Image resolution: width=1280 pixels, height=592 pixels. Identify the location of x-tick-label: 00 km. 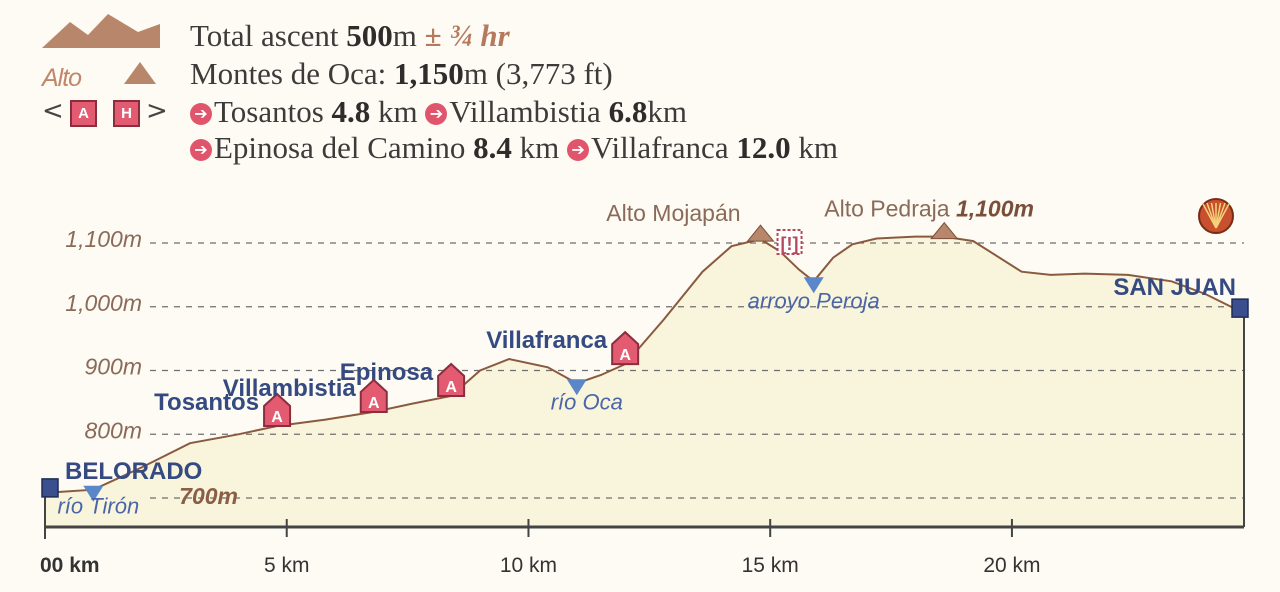
(70, 565).